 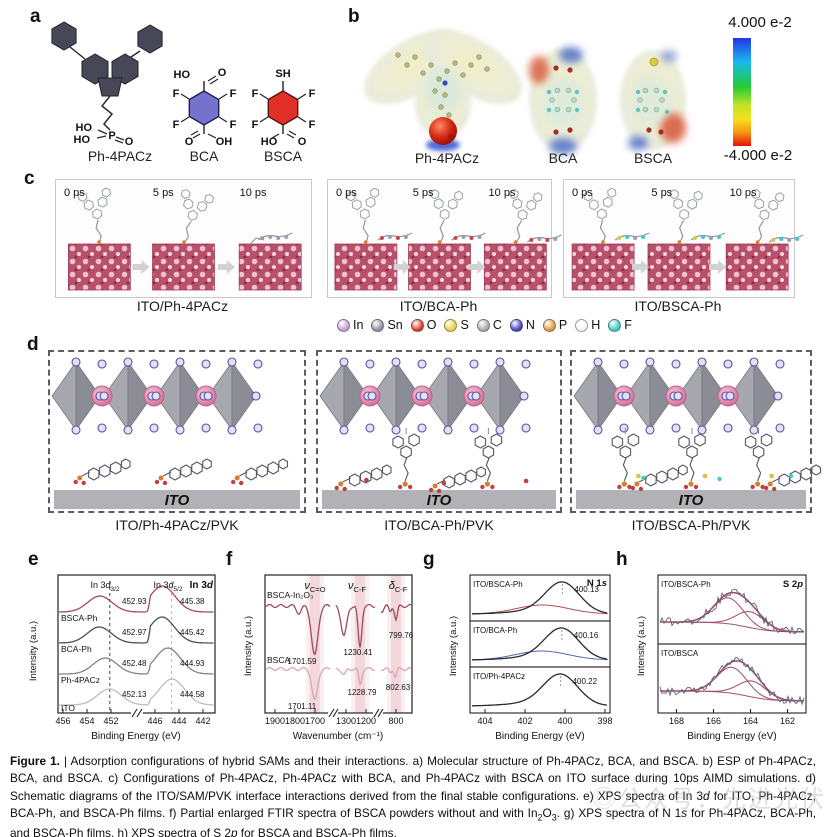 I want to click on carbazole-pyrrole, so click(x=110, y=87).